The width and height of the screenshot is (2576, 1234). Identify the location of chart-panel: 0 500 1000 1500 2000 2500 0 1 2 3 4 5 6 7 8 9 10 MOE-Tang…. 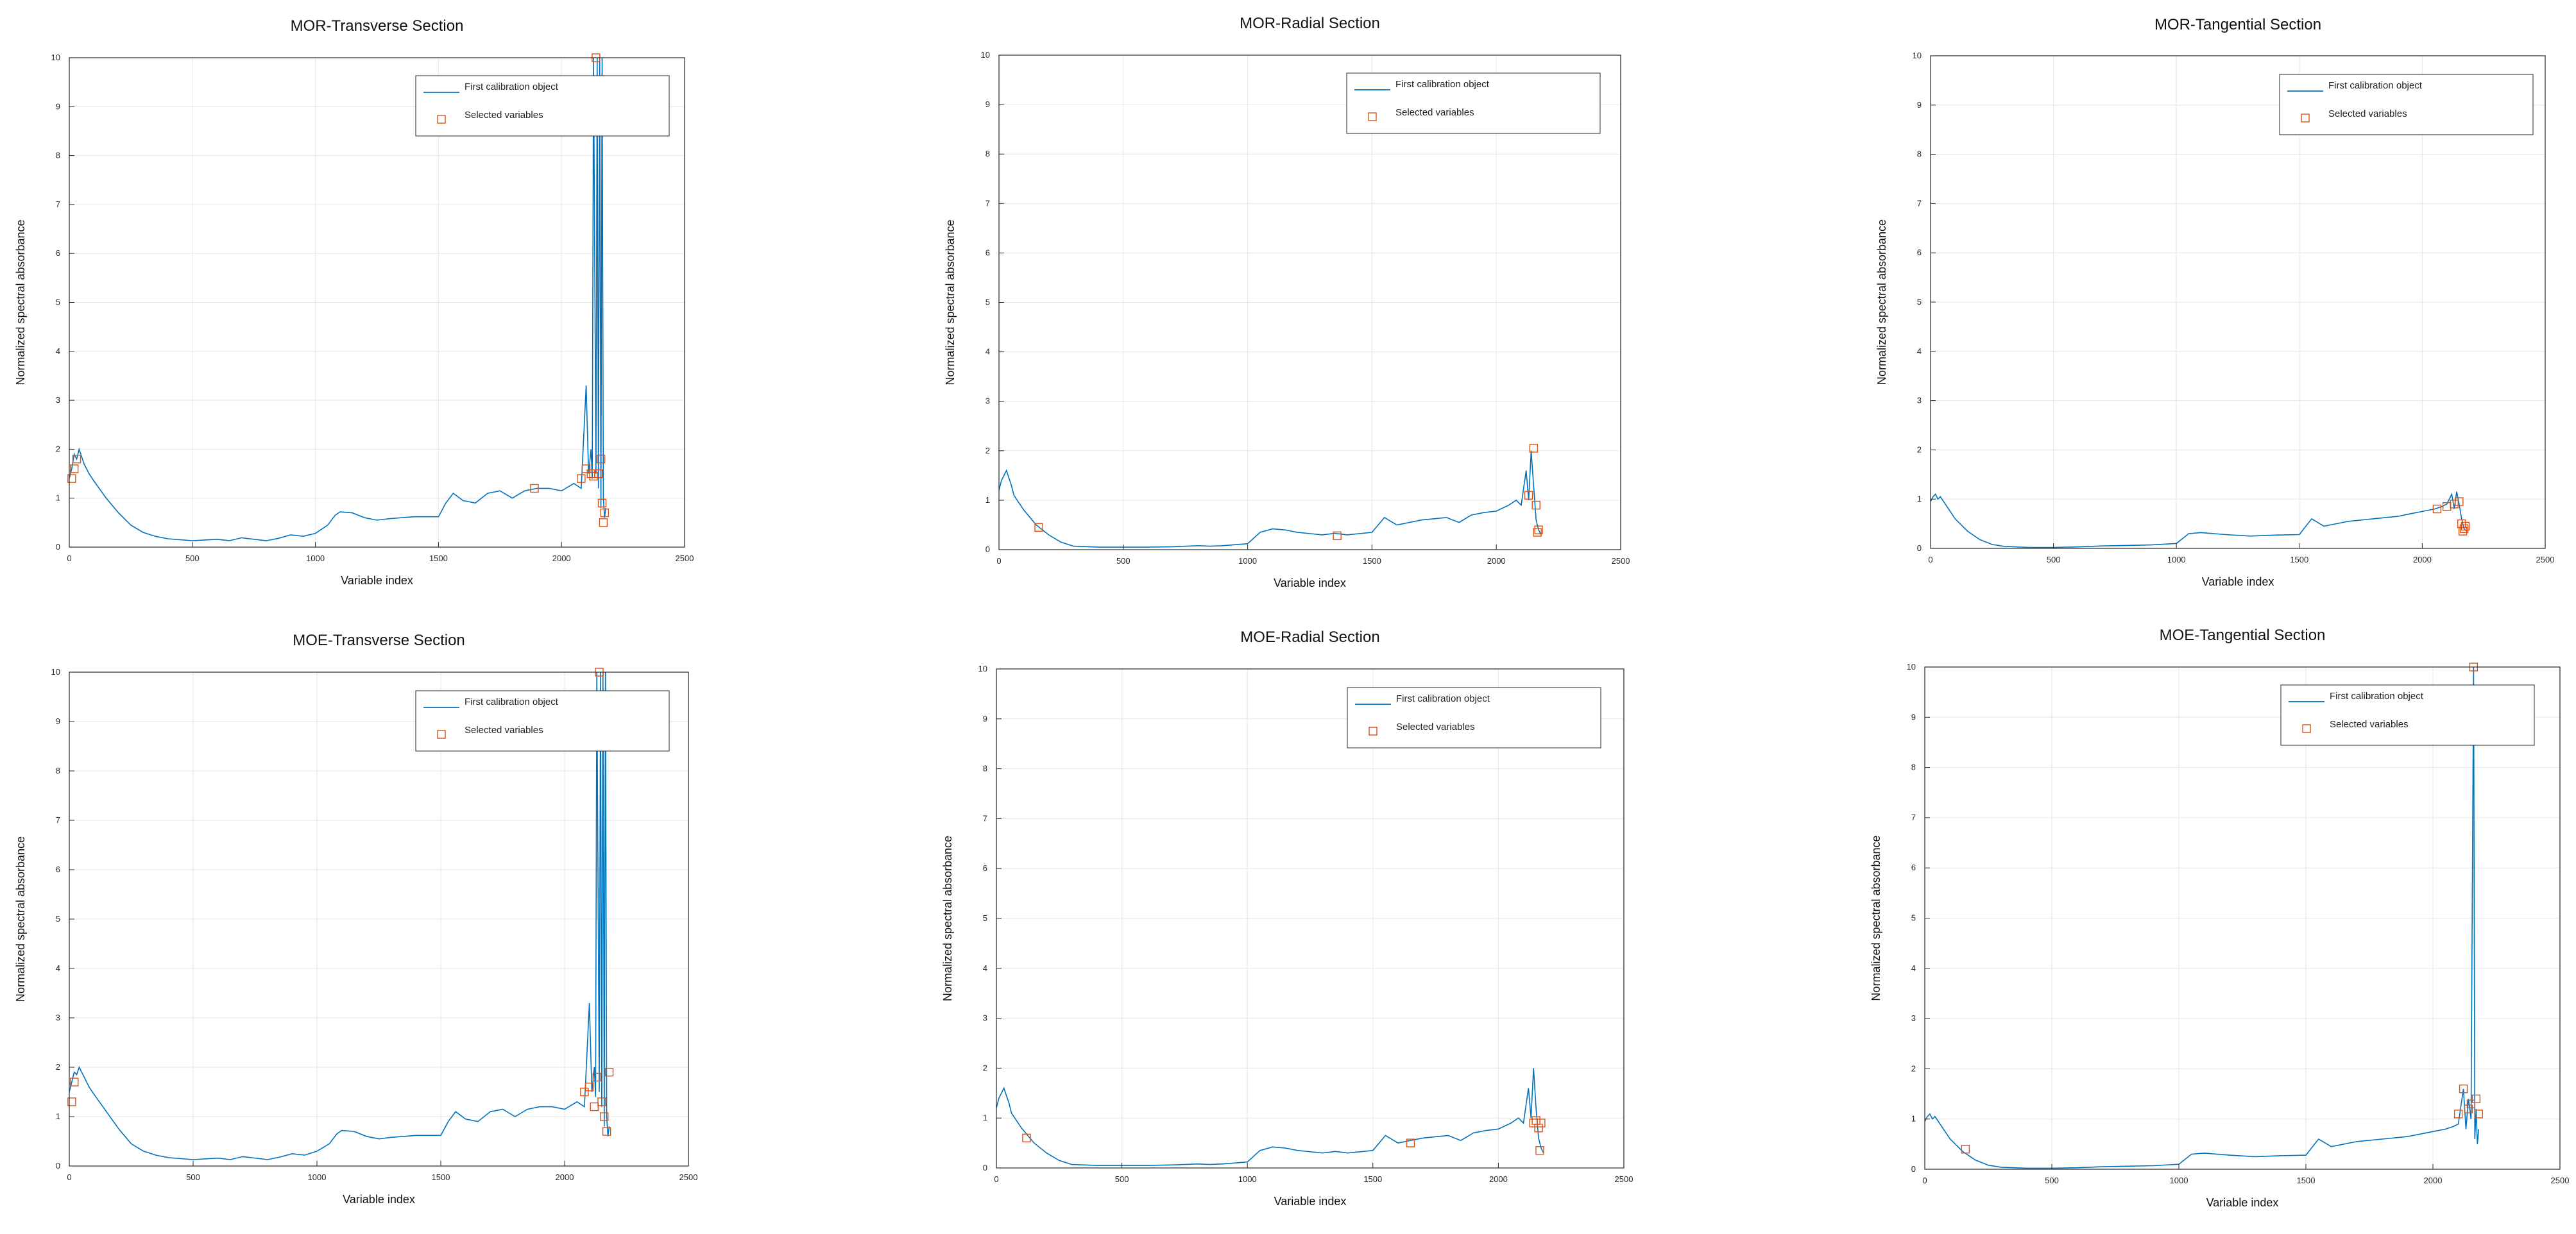
(2219, 918).